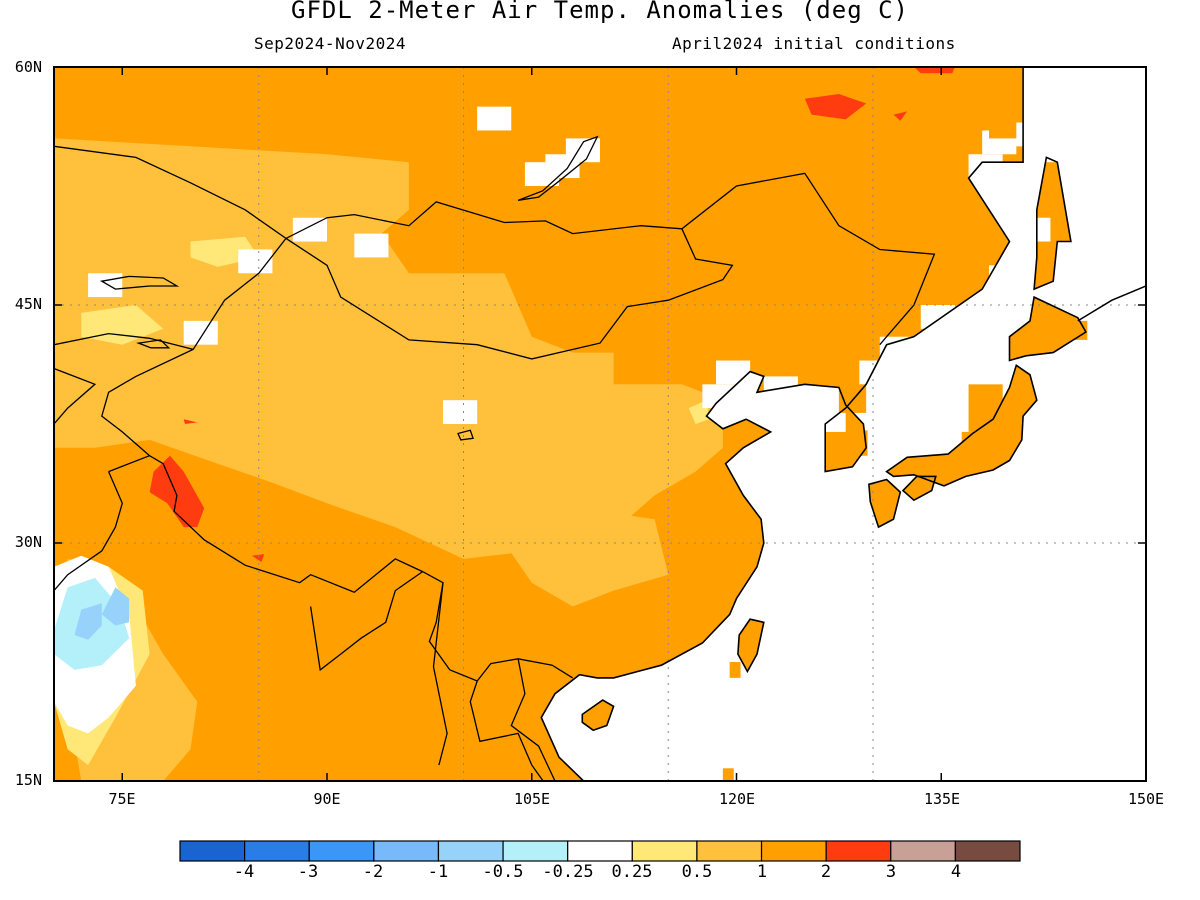 Image resolution: width=1200 pixels, height=900 pixels. What do you see at coordinates (28, 304) in the screenshot?
I see `lat-label: 45N` at bounding box center [28, 304].